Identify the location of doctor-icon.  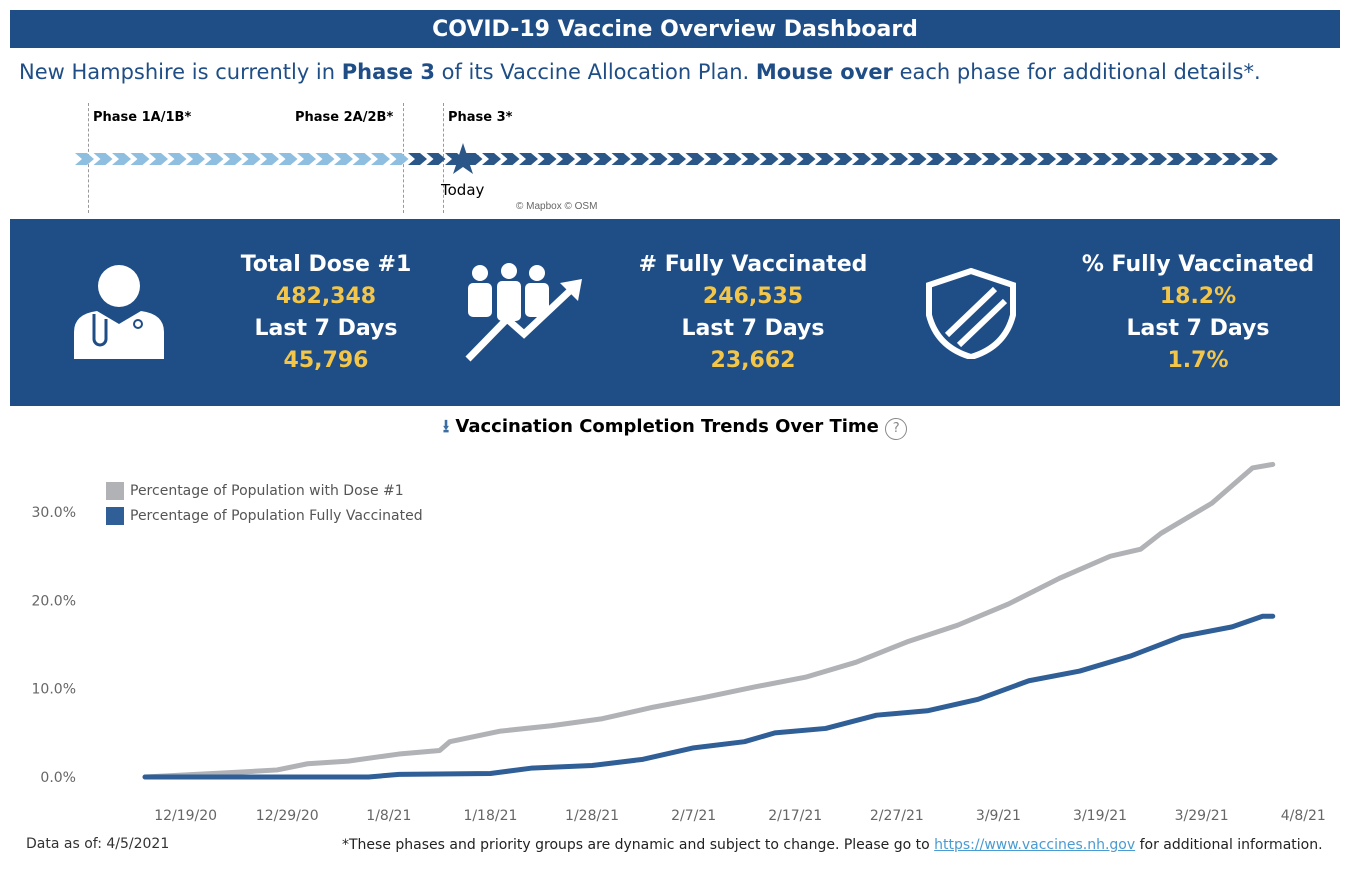
(119, 312).